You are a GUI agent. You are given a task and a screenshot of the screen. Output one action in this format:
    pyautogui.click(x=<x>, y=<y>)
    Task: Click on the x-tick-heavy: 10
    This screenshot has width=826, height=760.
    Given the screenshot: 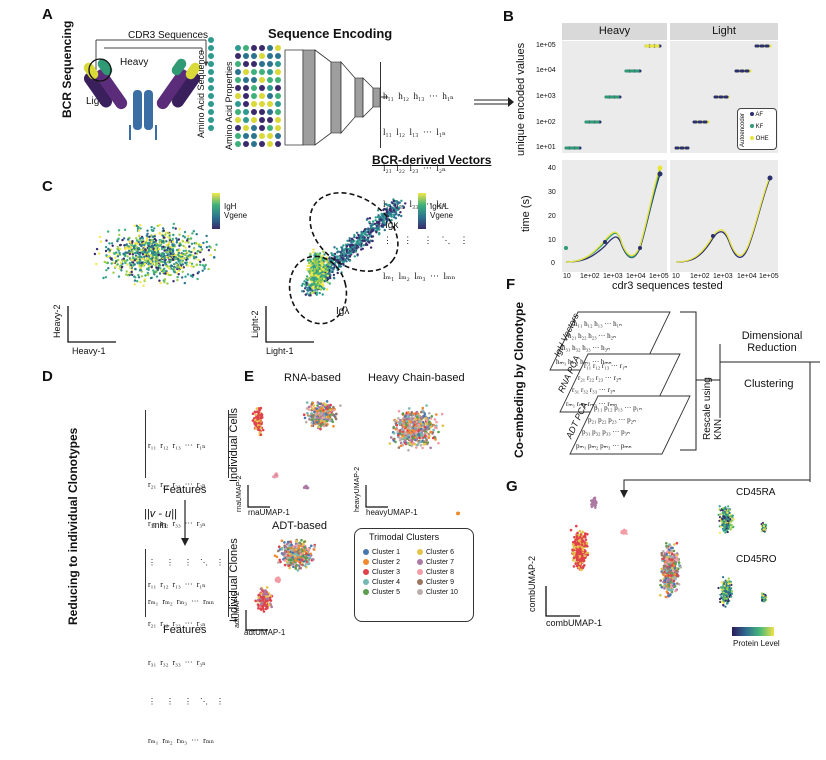 What is the action you would take?
    pyautogui.click(x=567, y=276)
    